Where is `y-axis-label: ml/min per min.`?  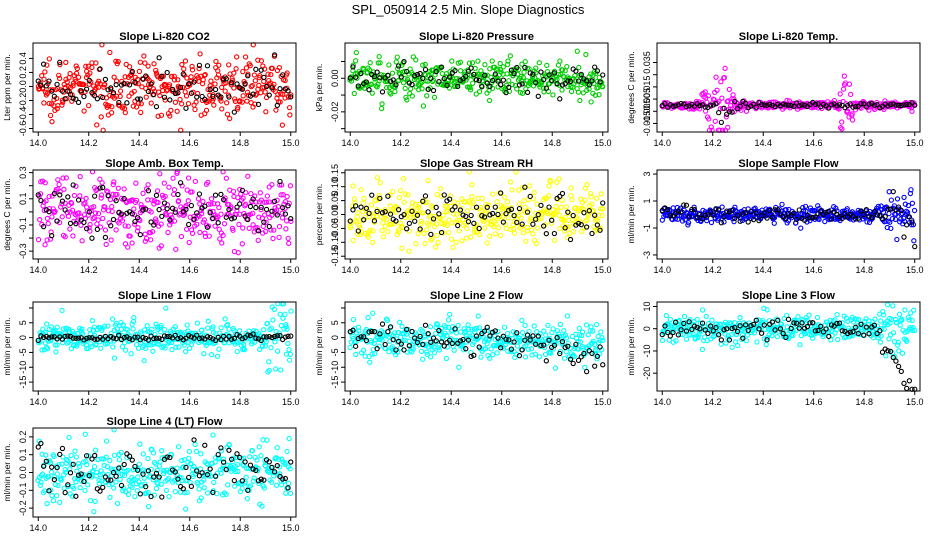
y-axis-label: ml/min per min. is located at coordinates (7, 346).